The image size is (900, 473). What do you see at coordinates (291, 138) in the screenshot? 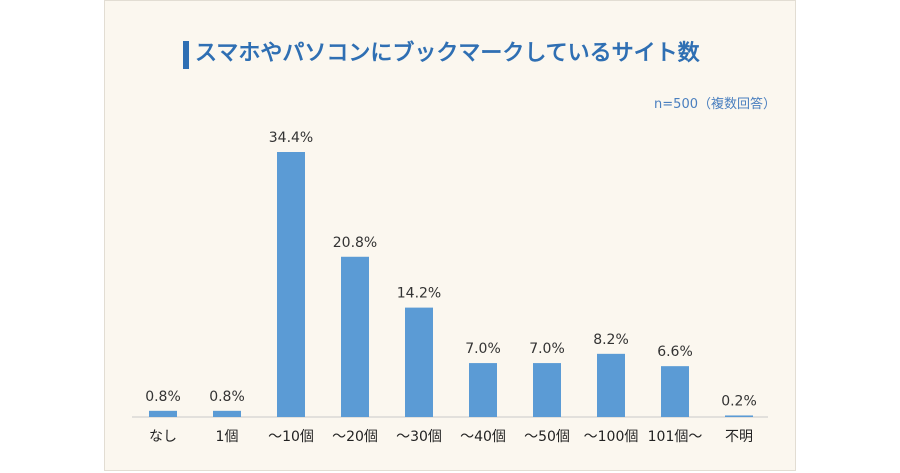
I see `value-label-2: 34.4%` at bounding box center [291, 138].